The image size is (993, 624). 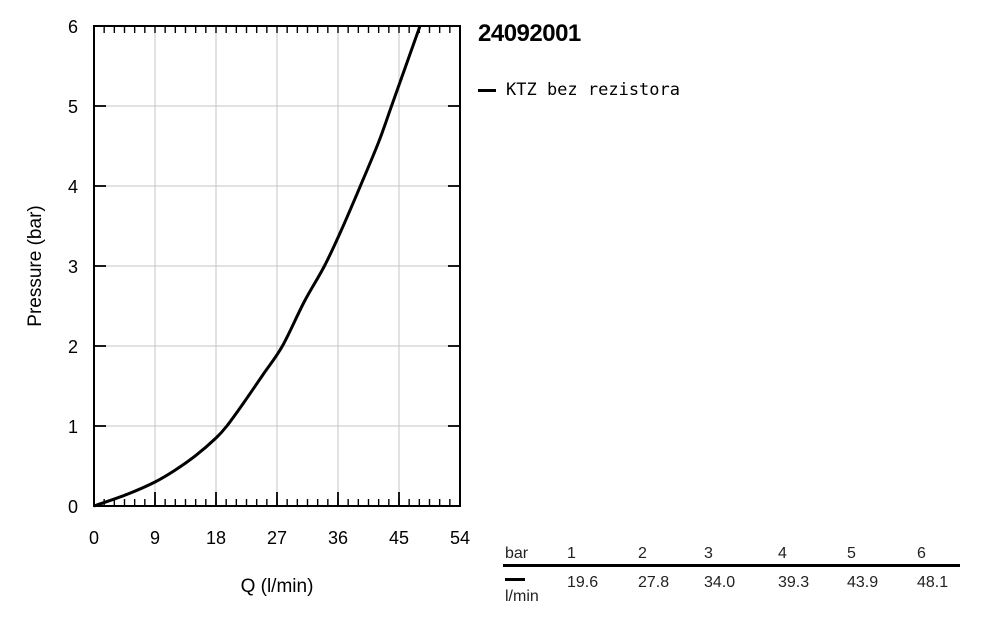 I want to click on table-header-label: bar, so click(x=517, y=553).